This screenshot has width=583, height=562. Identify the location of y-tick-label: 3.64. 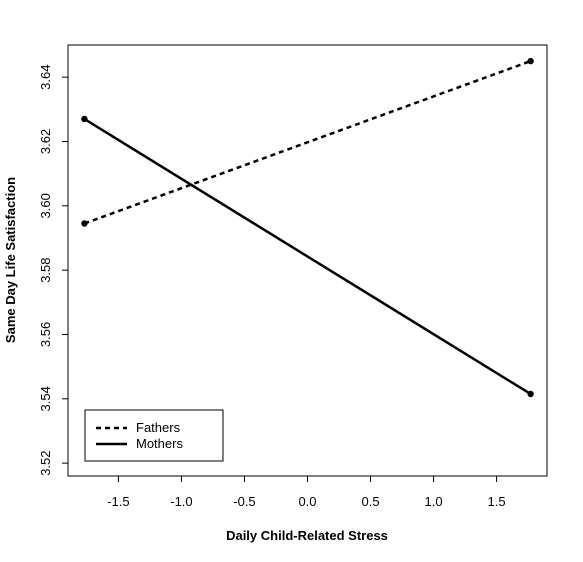
(45, 77).